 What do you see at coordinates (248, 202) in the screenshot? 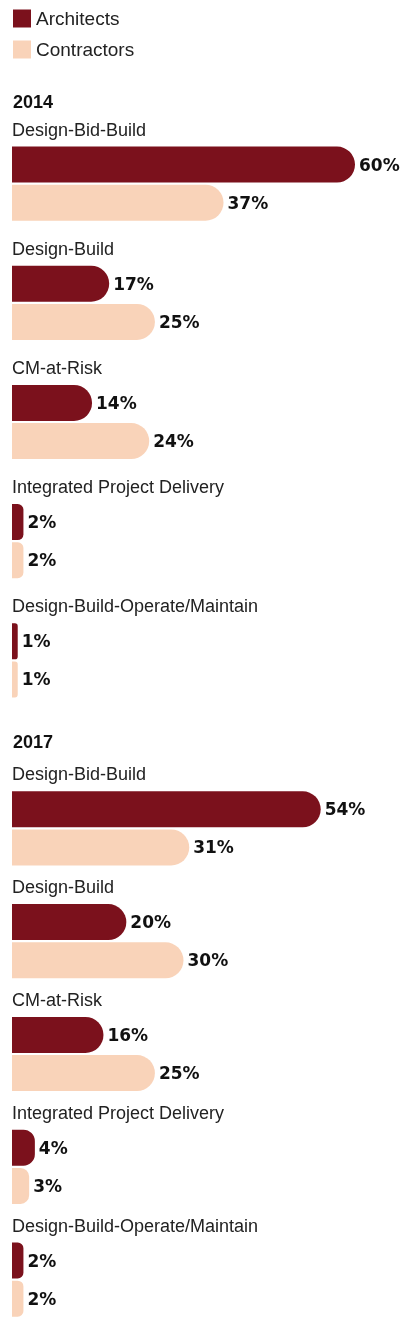
I see `data-label: 37%` at bounding box center [248, 202].